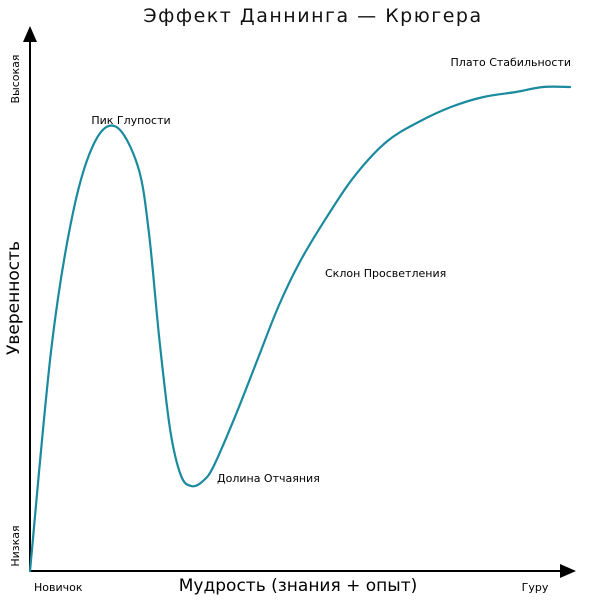 The height and width of the screenshot is (600, 600). Describe the element at coordinates (312, 16) in the screenshot. I see `diagram-title: Эффект Даннинга — Крюгера` at that location.